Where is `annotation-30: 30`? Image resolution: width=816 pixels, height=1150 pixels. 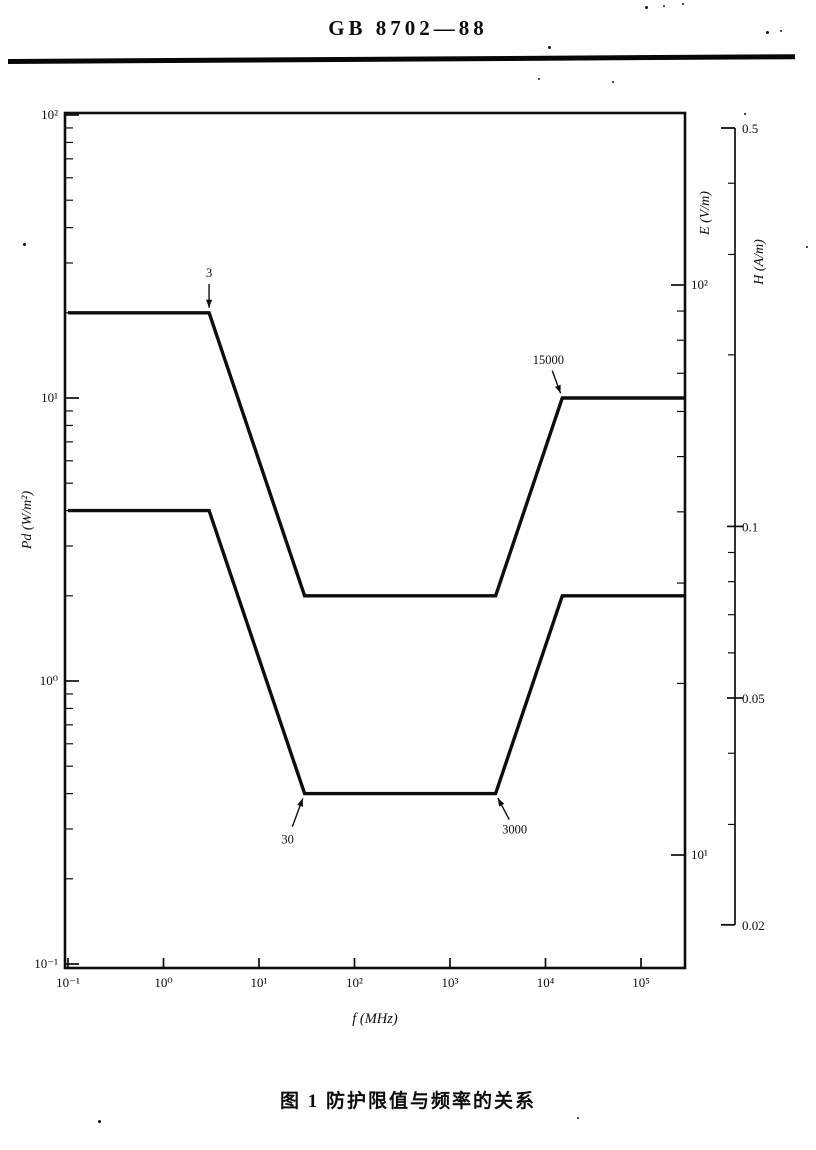 annotation-30: 30 is located at coordinates (292, 822).